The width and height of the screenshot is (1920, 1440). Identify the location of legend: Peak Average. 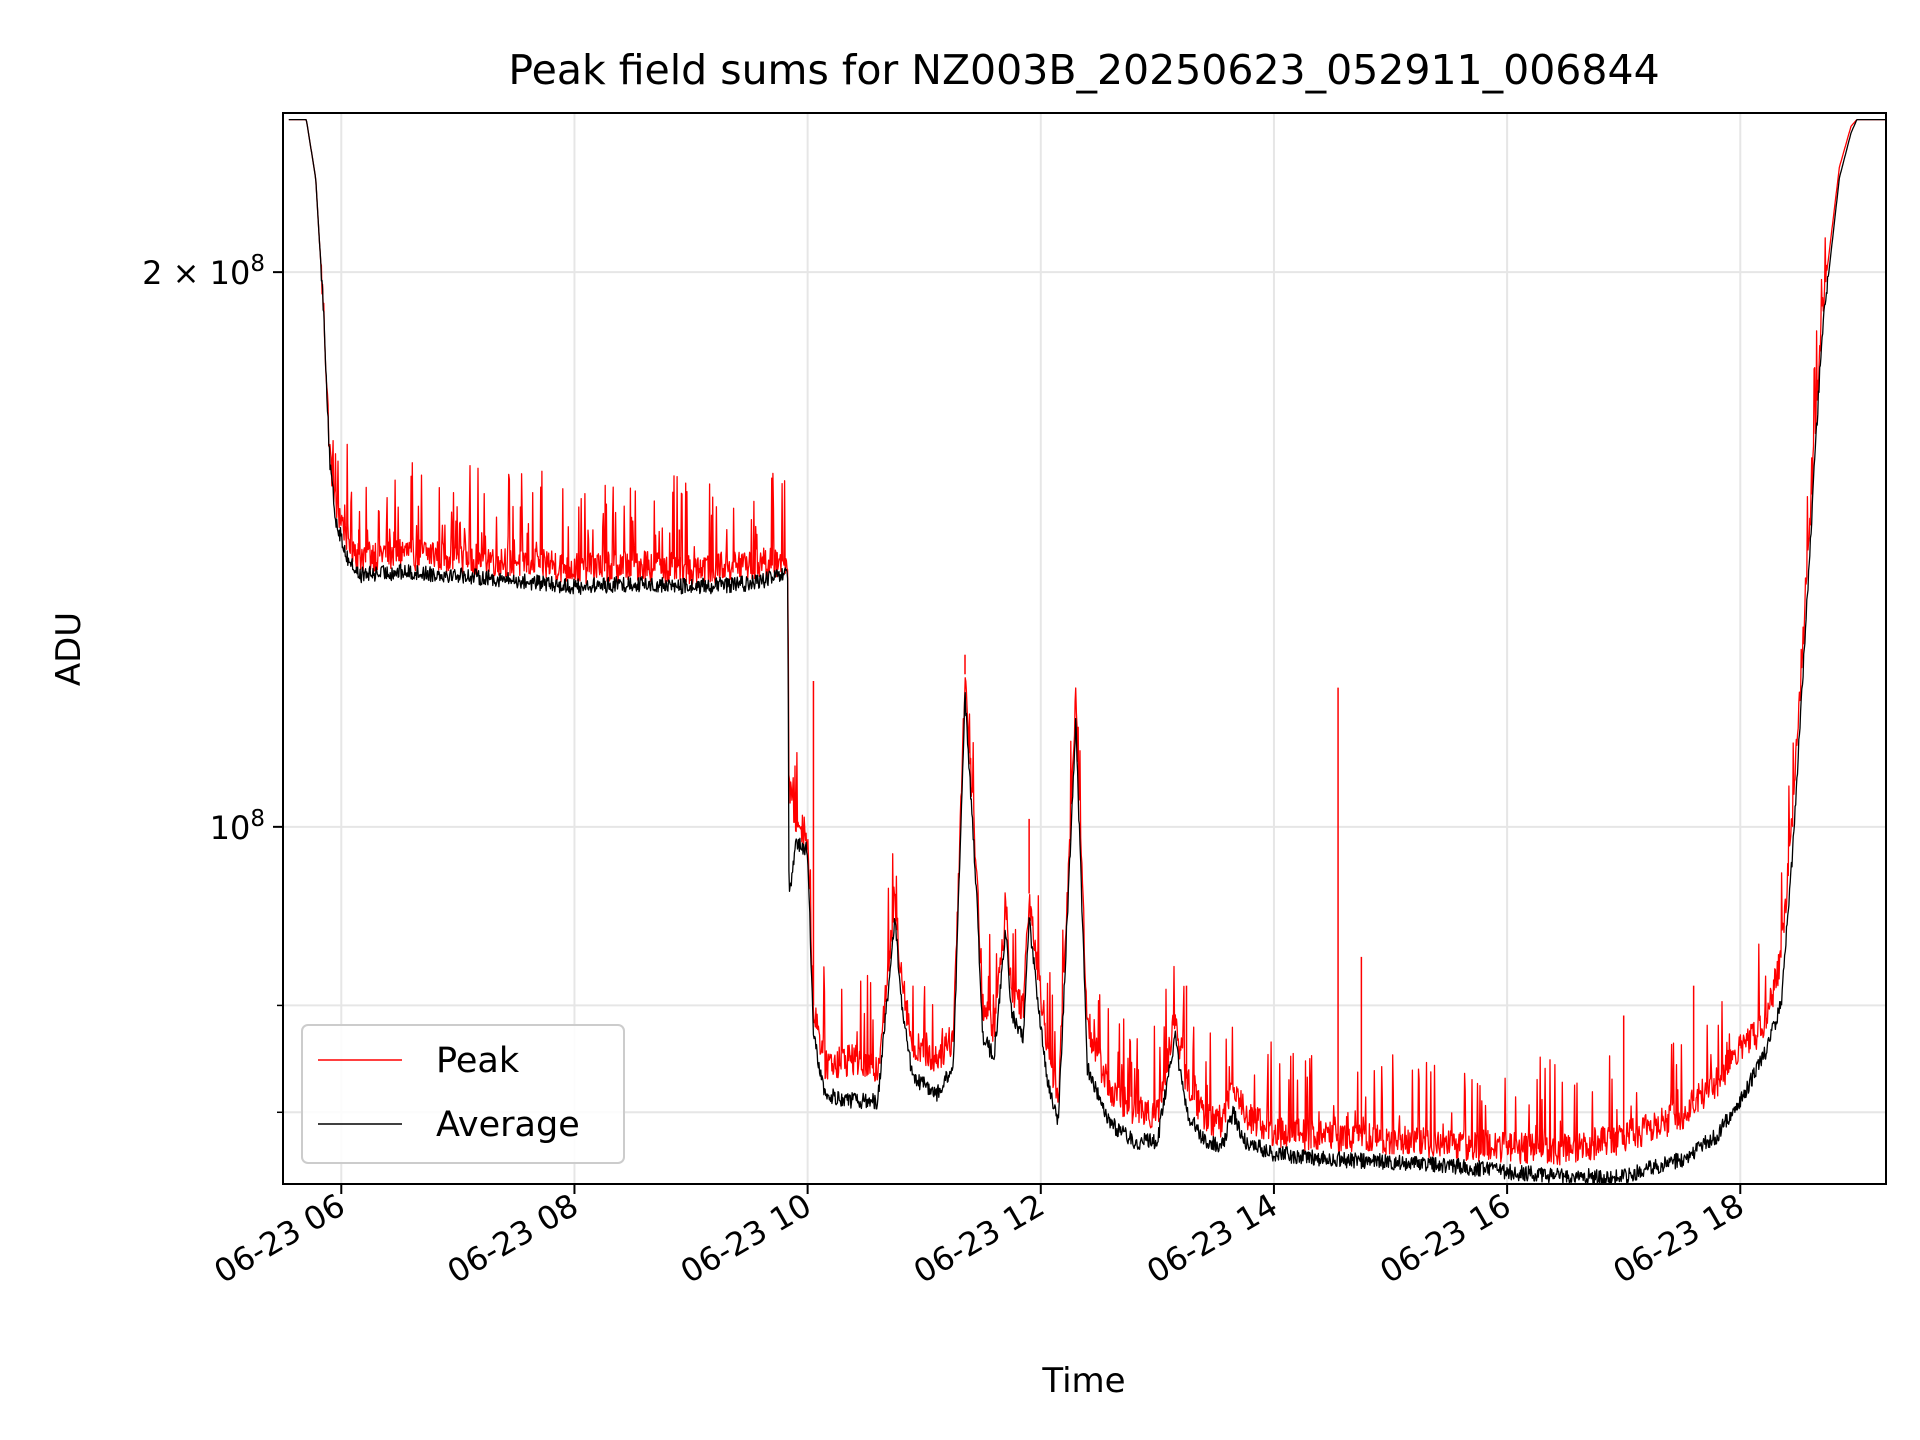
(463, 1094).